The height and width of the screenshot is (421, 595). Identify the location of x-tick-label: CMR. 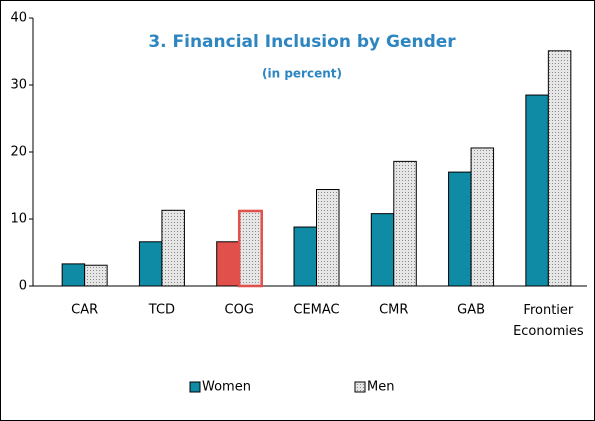
(393, 310).